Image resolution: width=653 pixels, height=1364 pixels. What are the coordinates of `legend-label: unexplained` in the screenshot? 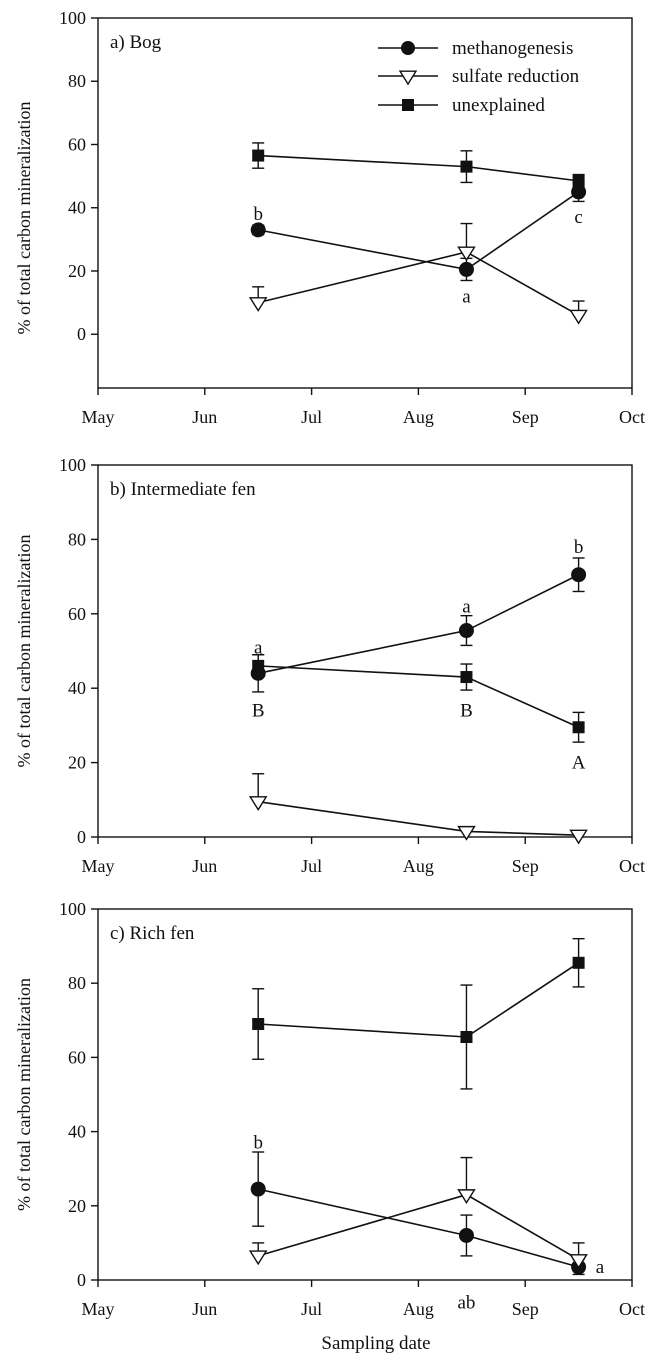 It's located at (498, 105).